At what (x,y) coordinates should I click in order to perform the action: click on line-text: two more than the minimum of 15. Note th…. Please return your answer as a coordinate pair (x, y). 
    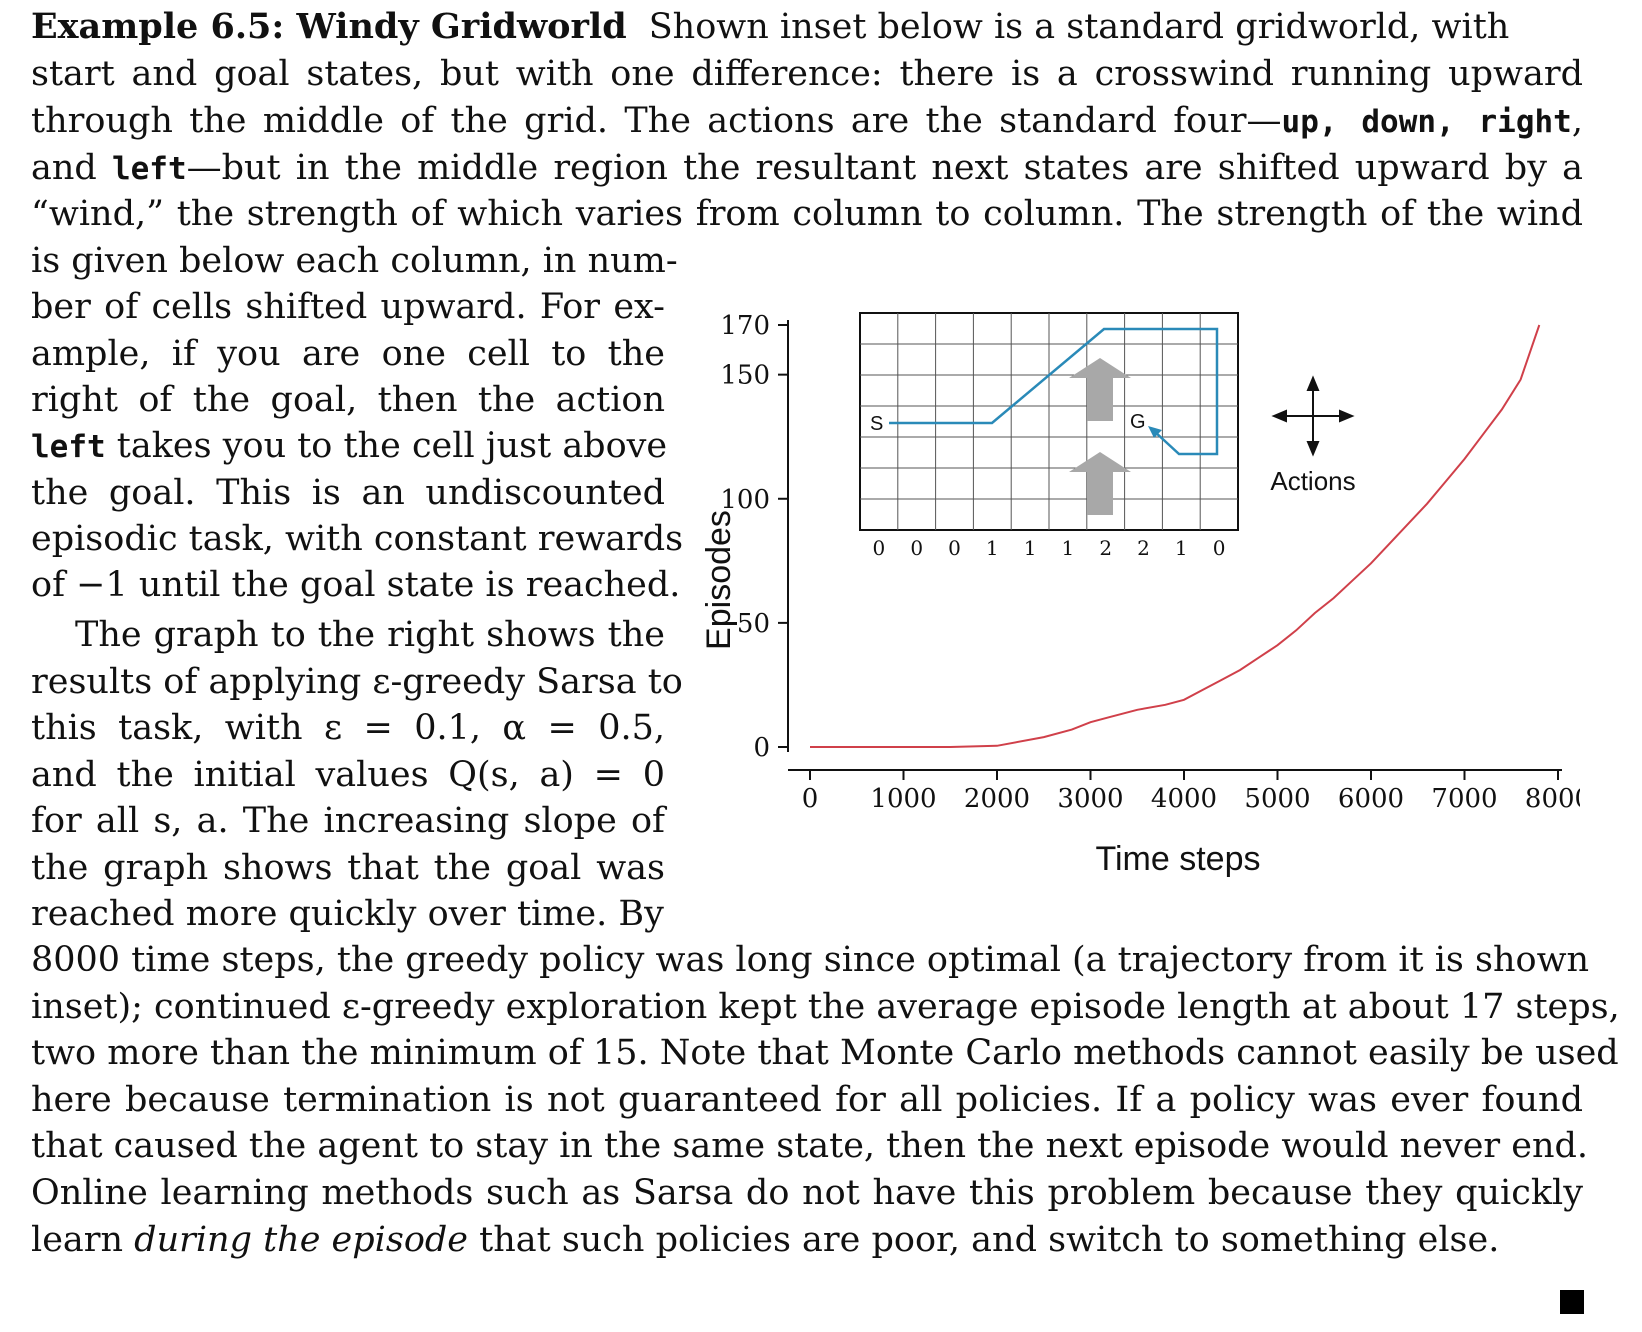
    Looking at the image, I should click on (825, 1053).